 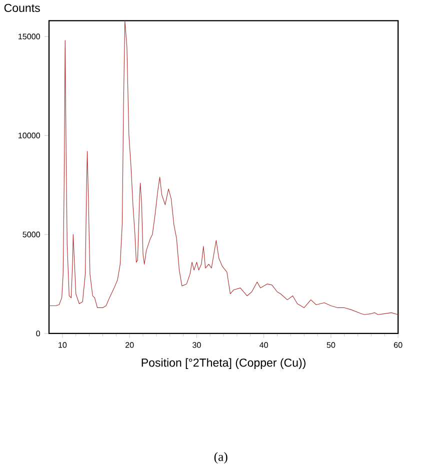 What do you see at coordinates (38, 333) in the screenshot?
I see `y-tick-label: 0` at bounding box center [38, 333].